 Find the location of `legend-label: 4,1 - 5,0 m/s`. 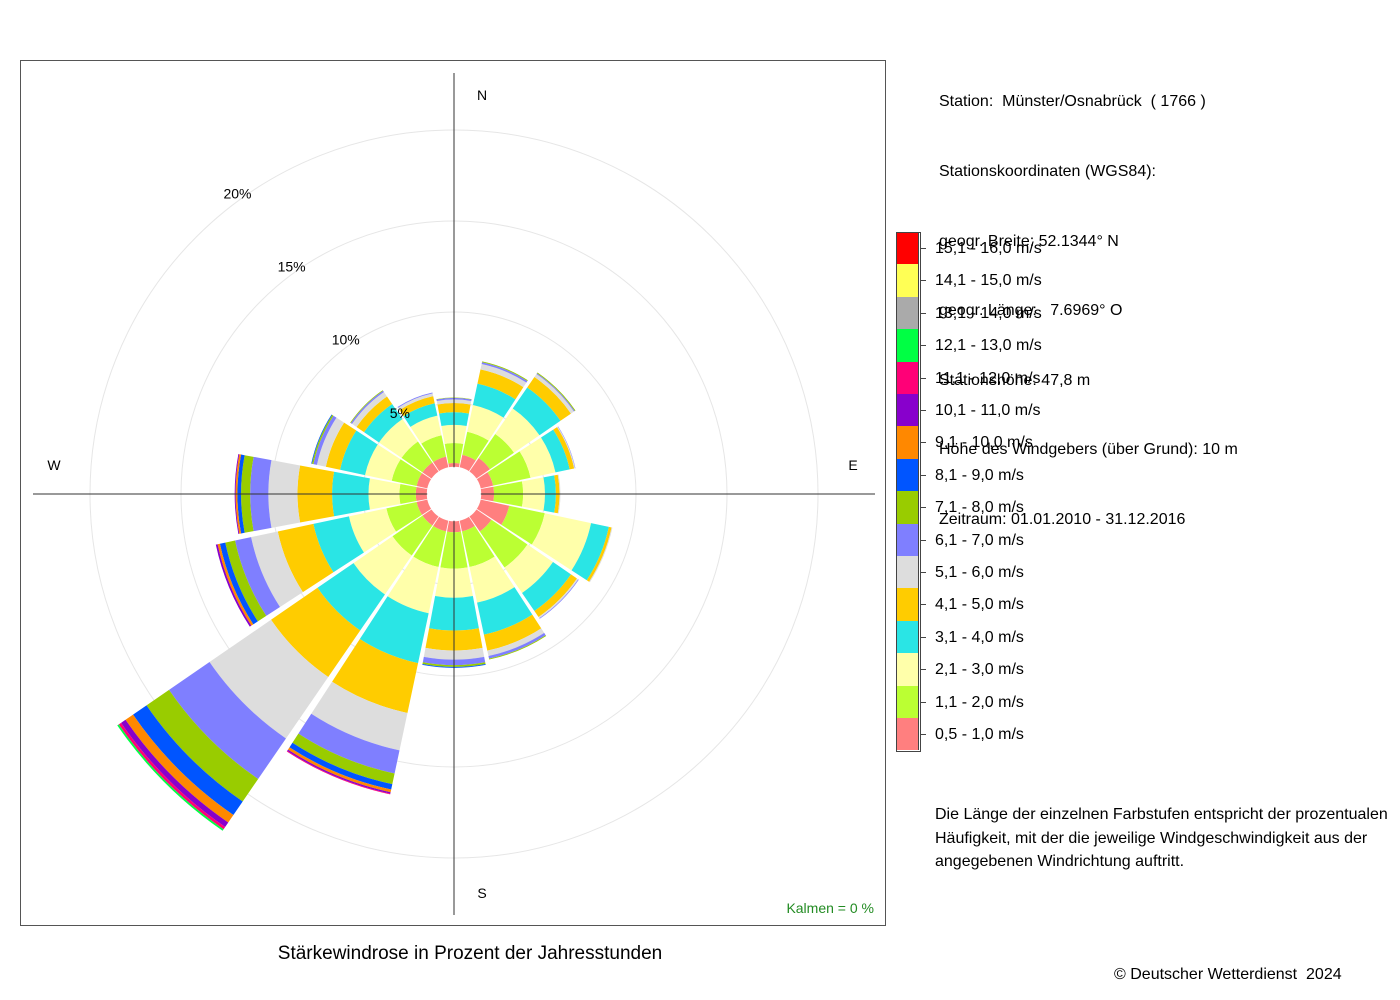

legend-label: 4,1 - 5,0 m/s is located at coordinates (979, 605).